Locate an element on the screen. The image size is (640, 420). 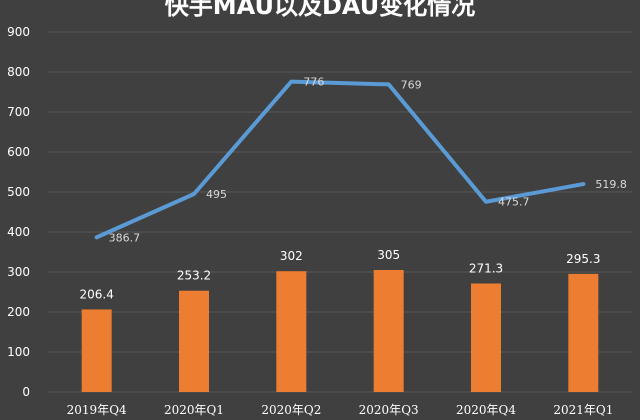
bar-value-label: 206.4 is located at coordinates (96, 294).